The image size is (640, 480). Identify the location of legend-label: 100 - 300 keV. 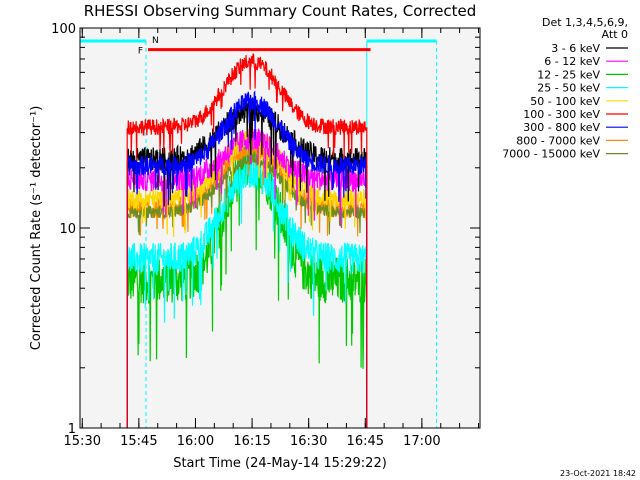
(561, 114).